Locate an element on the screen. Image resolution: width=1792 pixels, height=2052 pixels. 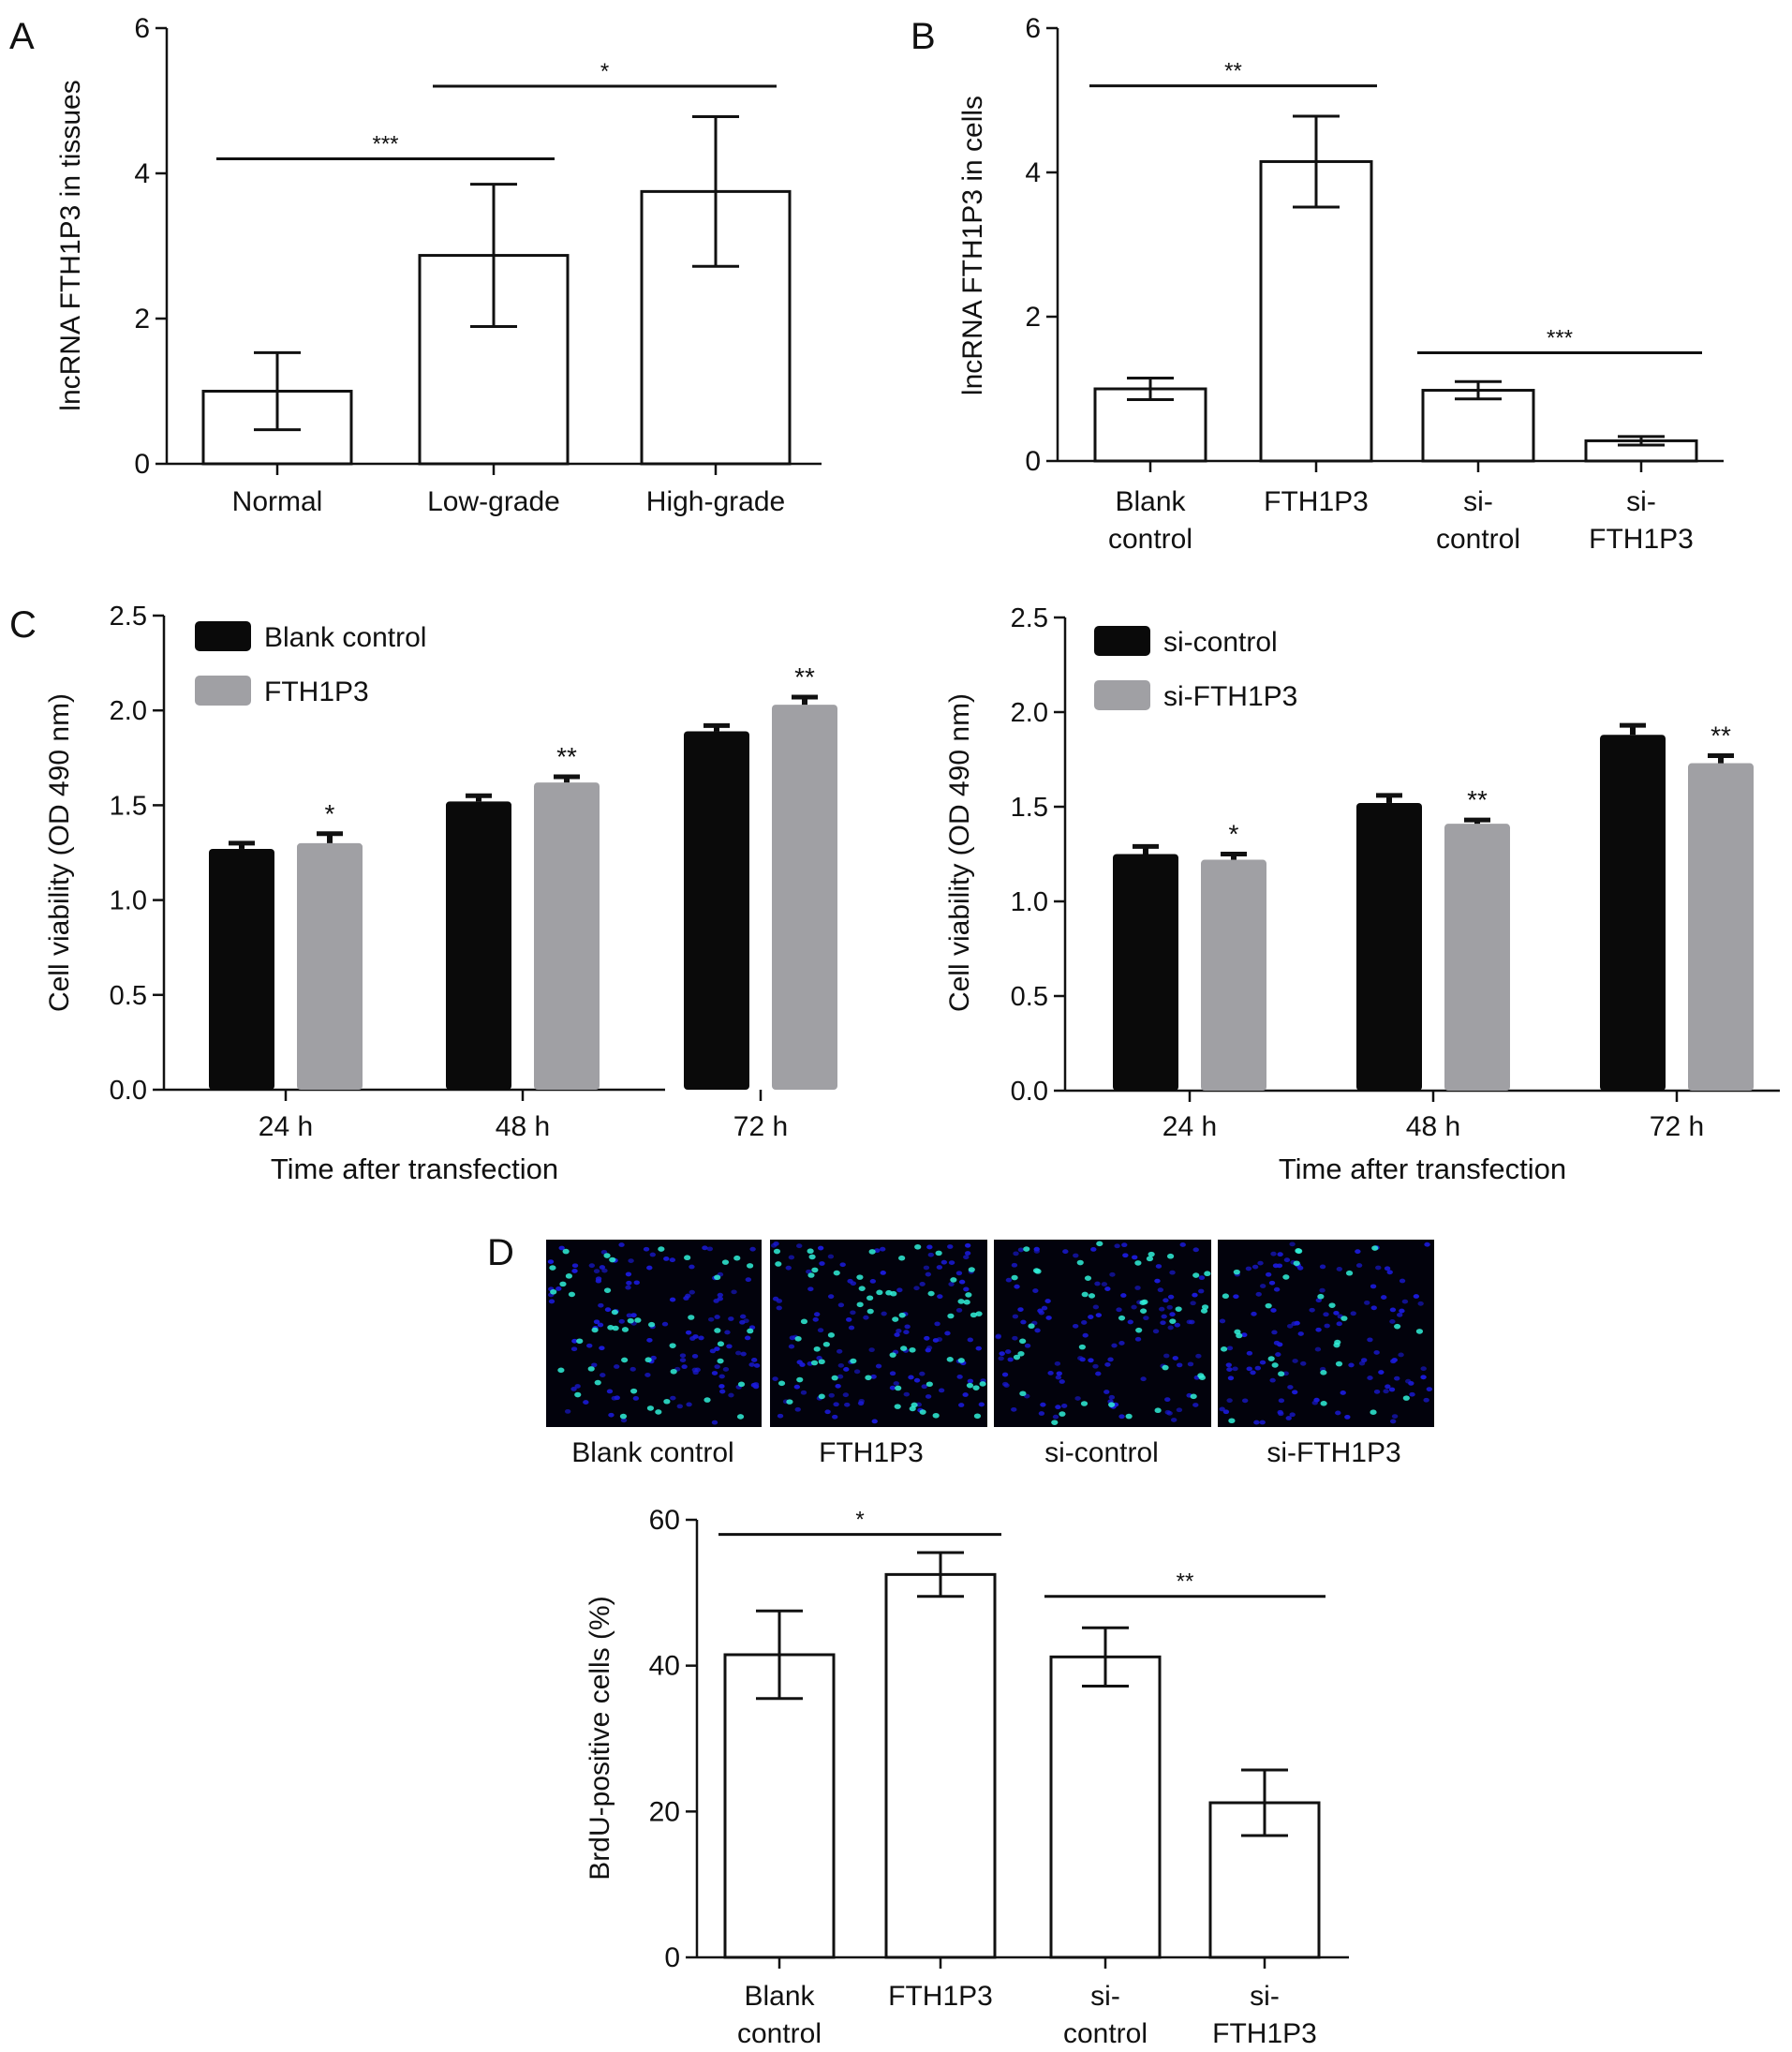
x-tick-label: 72 h is located at coordinates (1677, 1126).